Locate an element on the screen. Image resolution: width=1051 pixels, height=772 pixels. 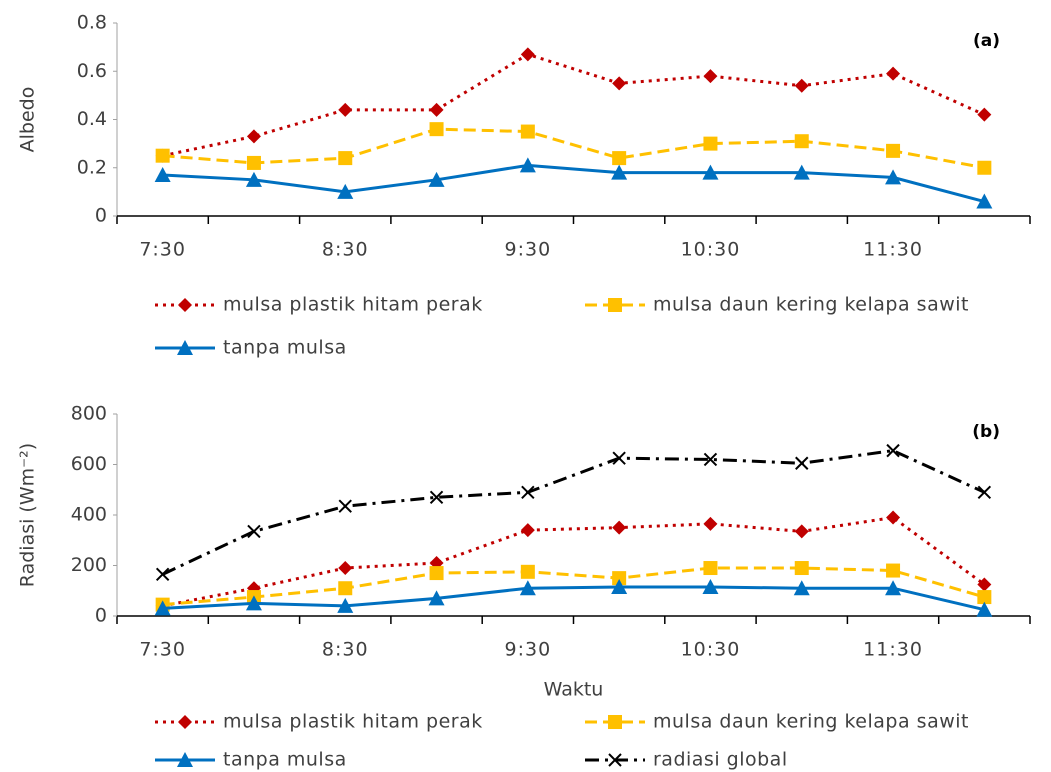
y-tick-label: 600 is located at coordinates (89, 464).